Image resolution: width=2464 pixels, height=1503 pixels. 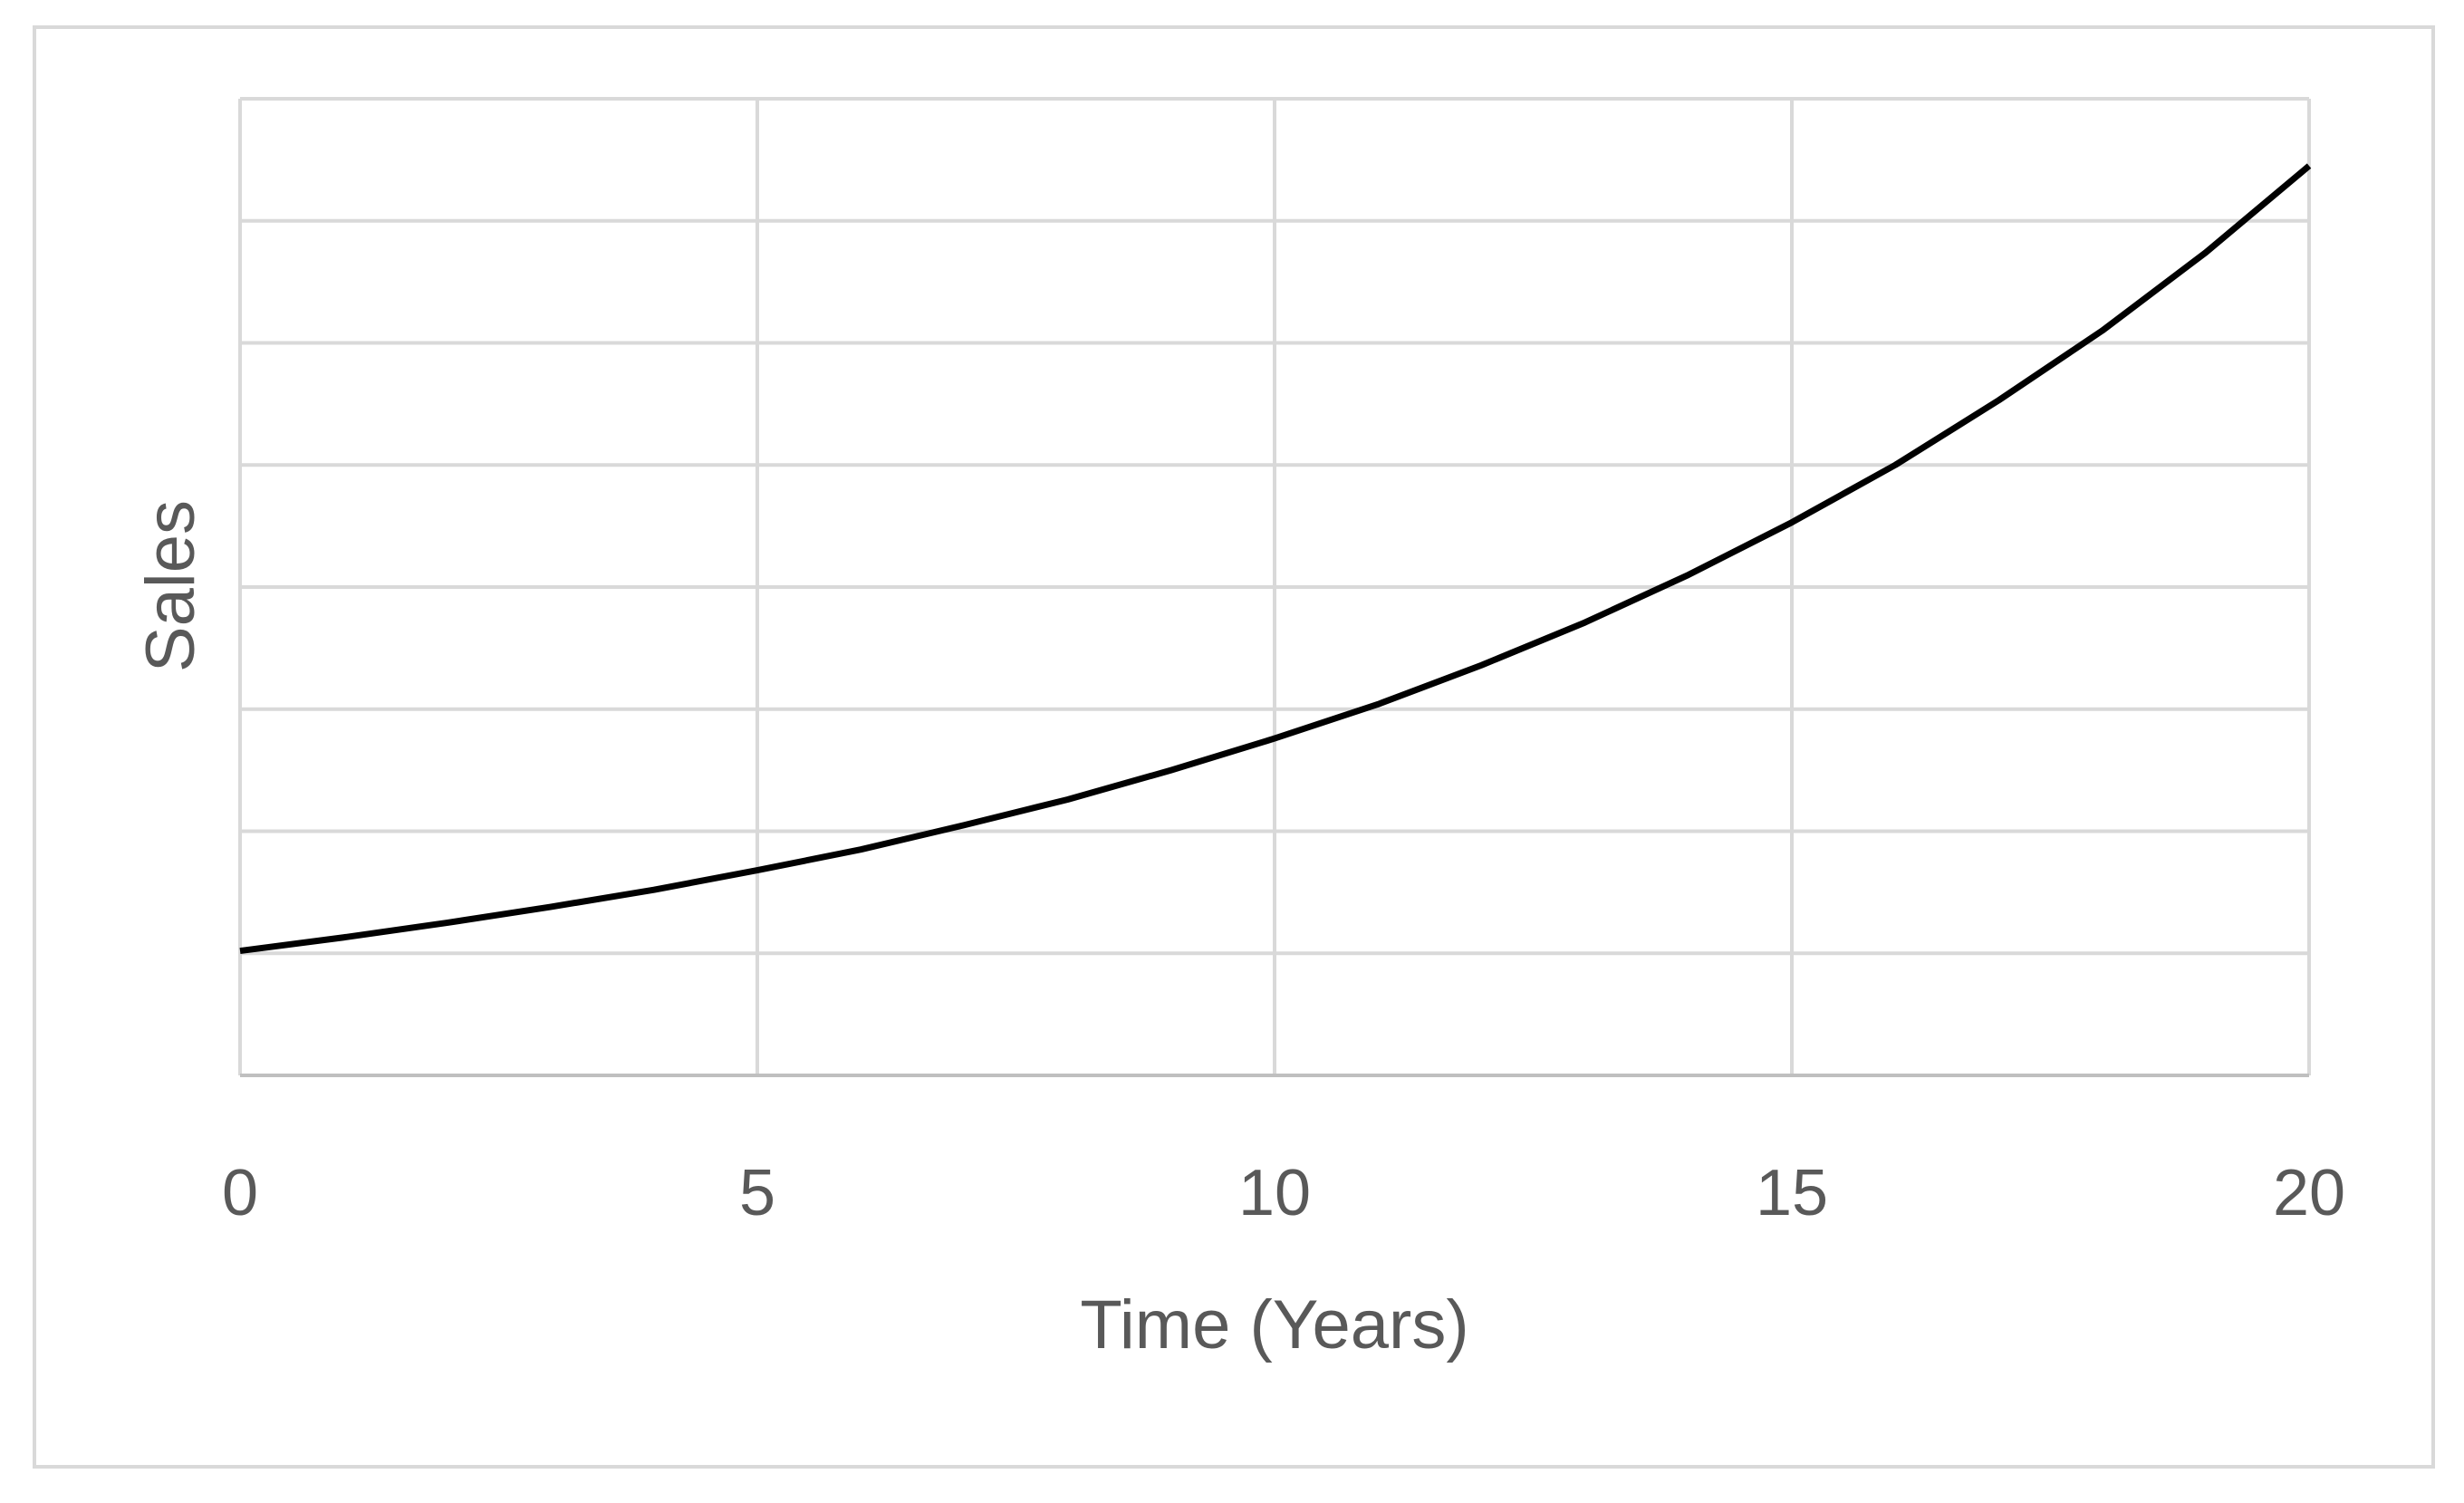 I want to click on x-tick-label: 5, so click(x=757, y=1193).